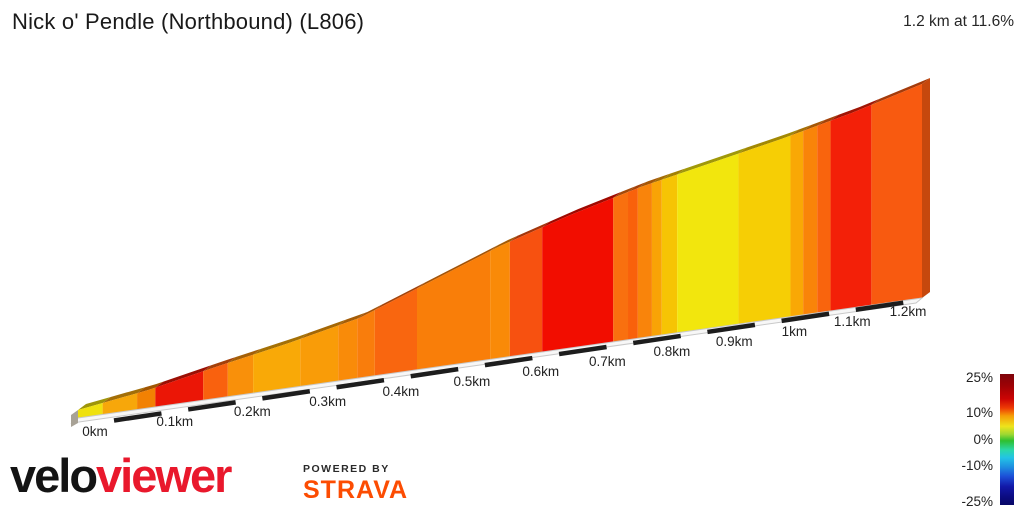 The height and width of the screenshot is (512, 1024). I want to click on page-title: Nick o' Pendle (Northbound) (L806), so click(188, 21).